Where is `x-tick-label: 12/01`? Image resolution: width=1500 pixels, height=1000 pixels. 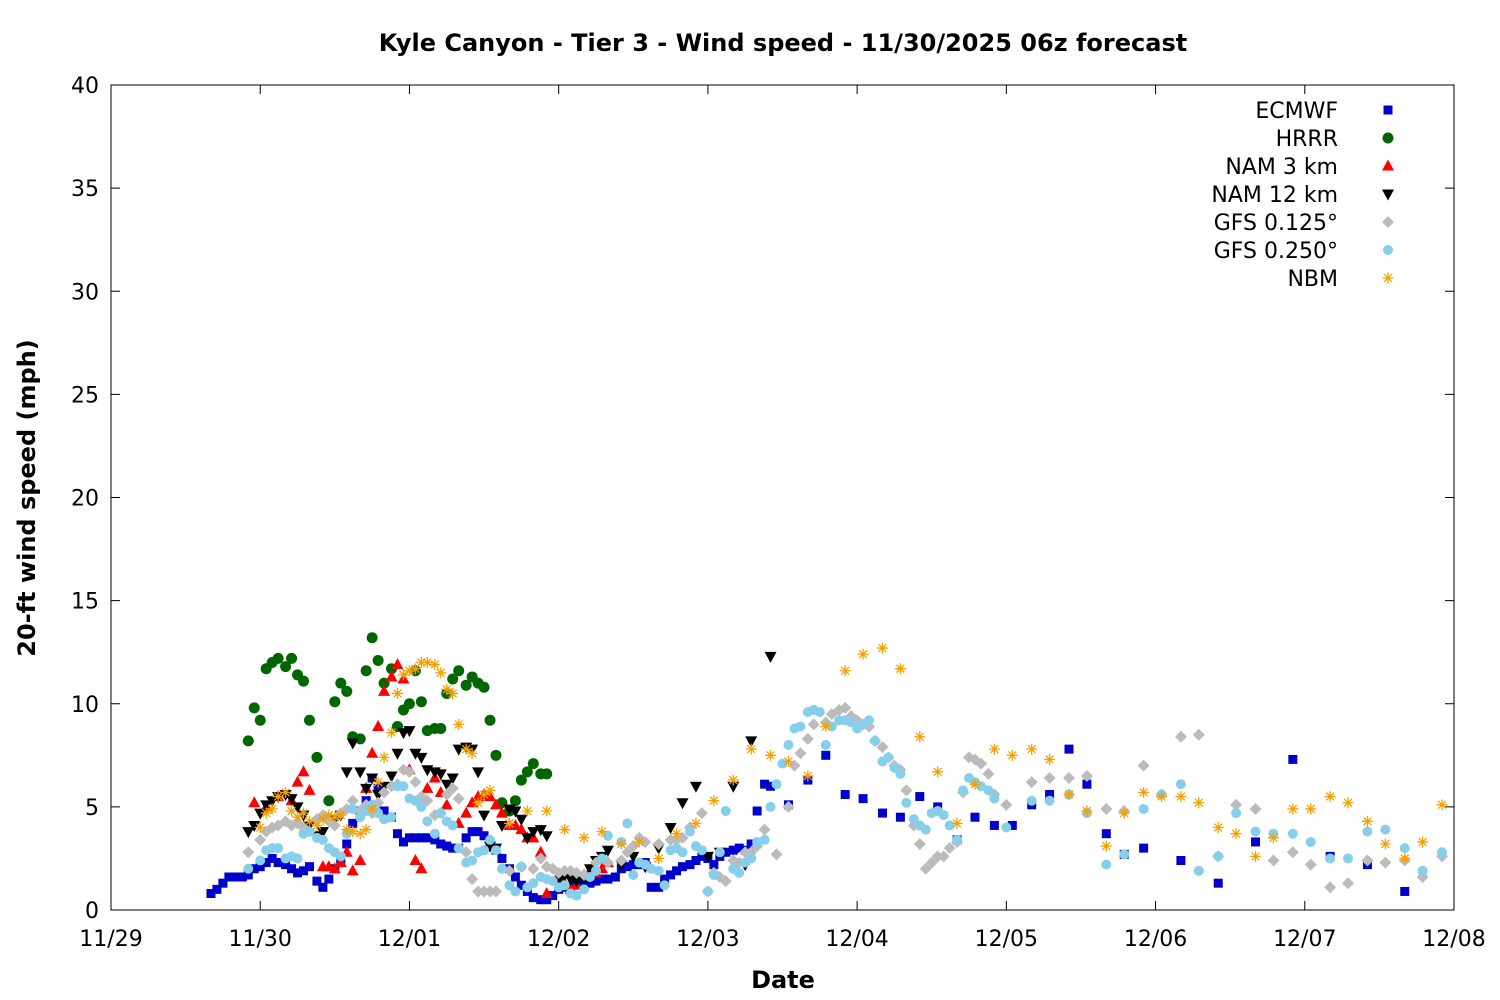
x-tick-label: 12/01 is located at coordinates (409, 939).